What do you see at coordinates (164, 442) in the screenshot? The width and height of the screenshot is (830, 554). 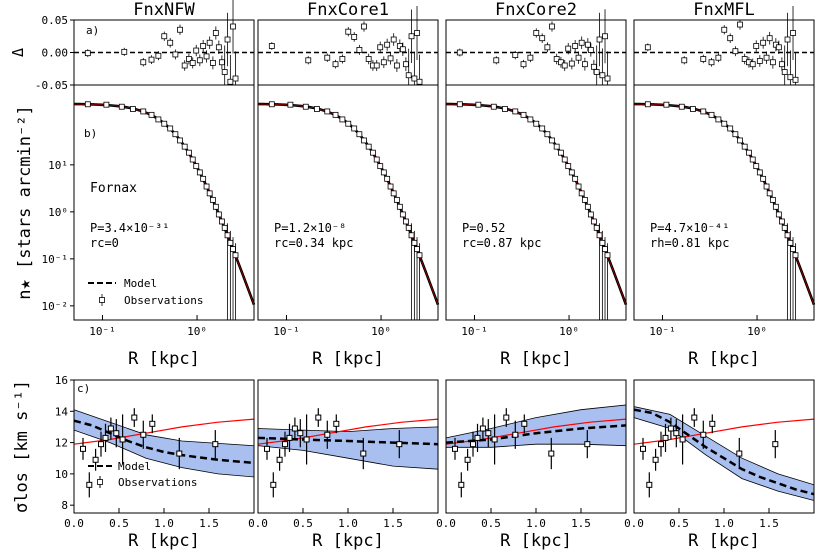 I see `model-dispersion-curve` at bounding box center [164, 442].